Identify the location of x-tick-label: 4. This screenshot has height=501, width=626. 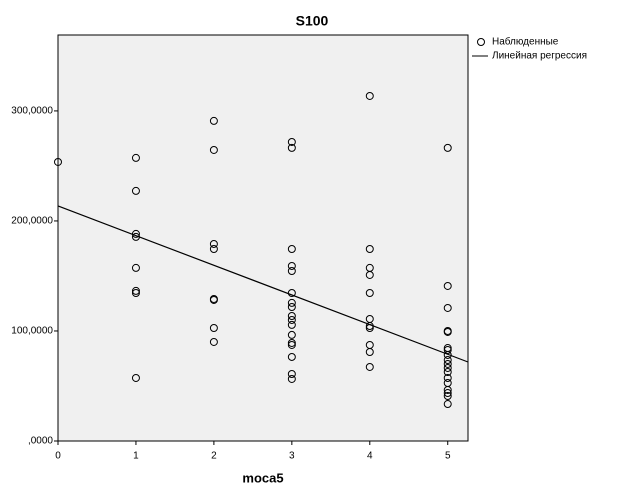
(370, 456).